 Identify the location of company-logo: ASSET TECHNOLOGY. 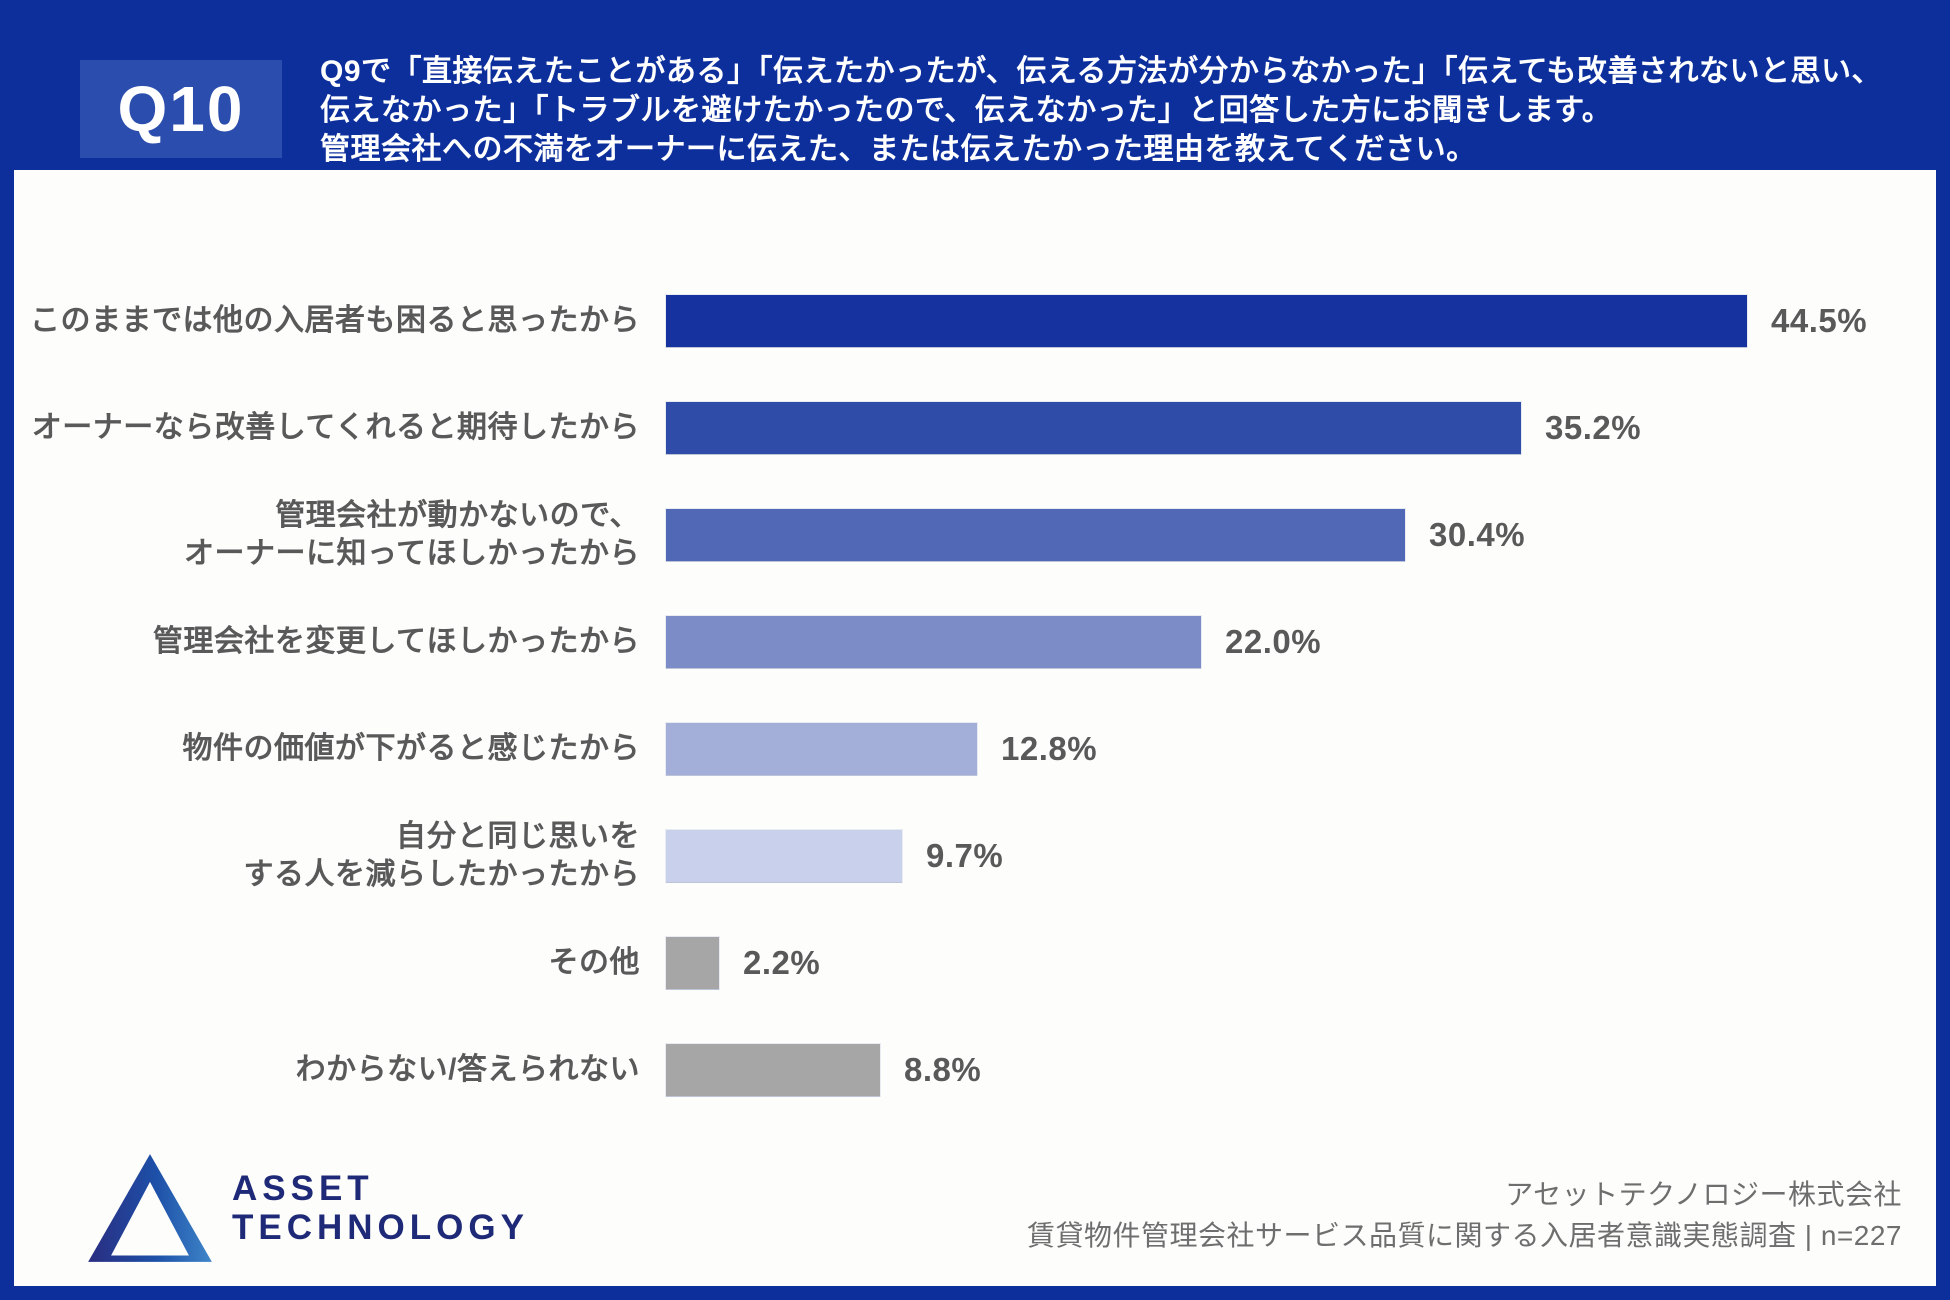
(307, 1208).